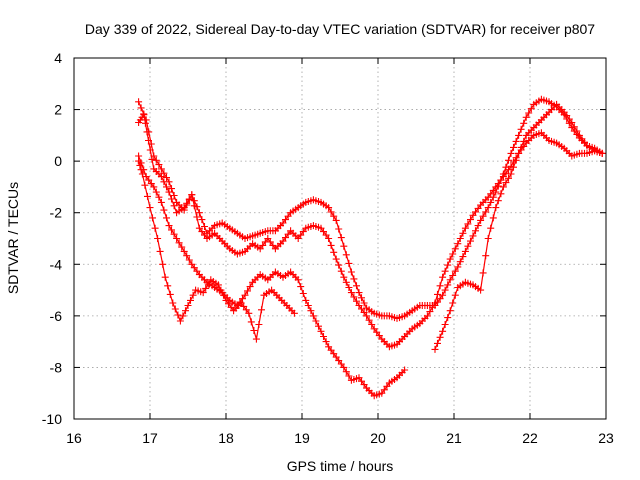 The height and width of the screenshot is (480, 640). Describe the element at coordinates (58, 58) in the screenshot. I see `y-tick-label: 4` at that location.